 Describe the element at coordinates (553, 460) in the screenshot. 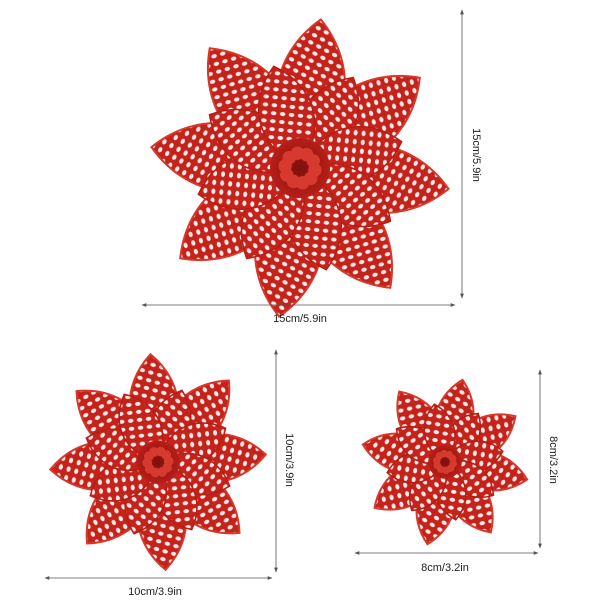

I see `height-label: 8cm/3.2in` at that location.